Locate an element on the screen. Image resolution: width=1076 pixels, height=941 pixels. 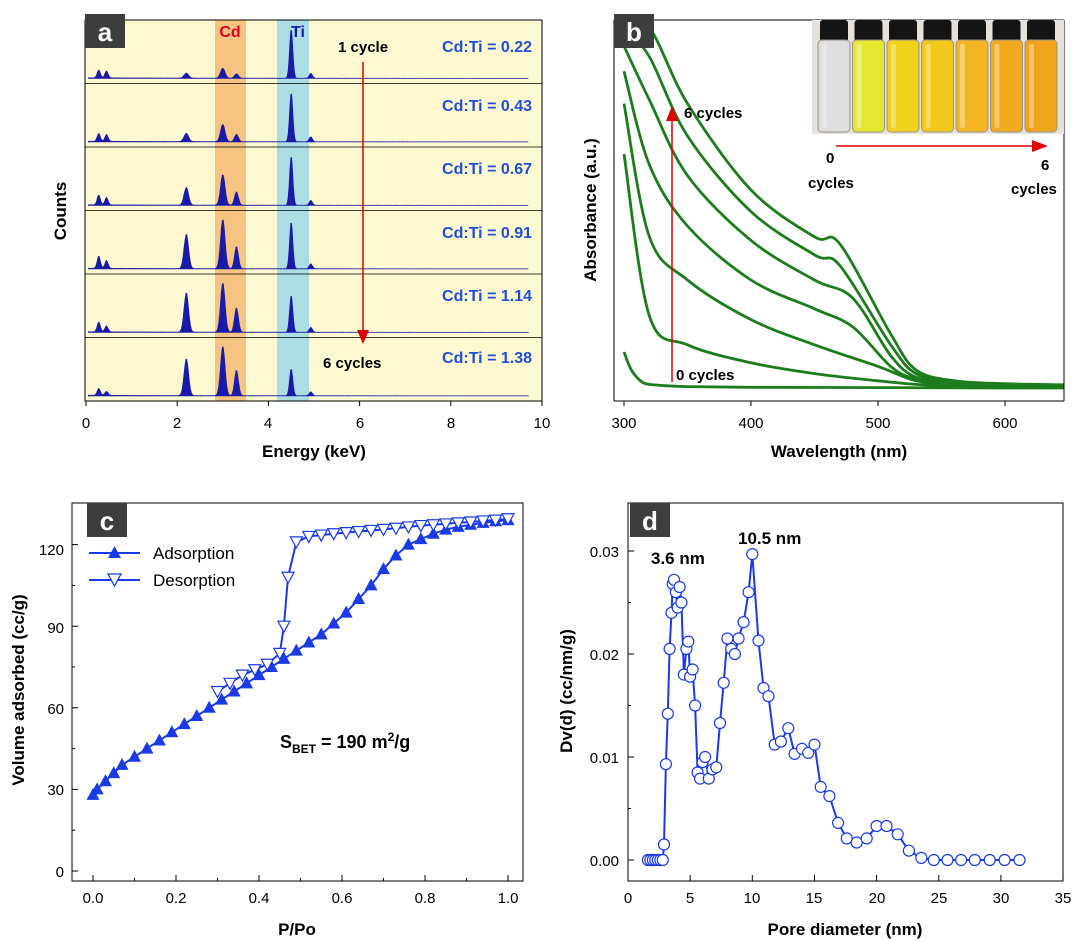
ratio-label-2: Cd:Ti = 0.43 is located at coordinates (487, 106).